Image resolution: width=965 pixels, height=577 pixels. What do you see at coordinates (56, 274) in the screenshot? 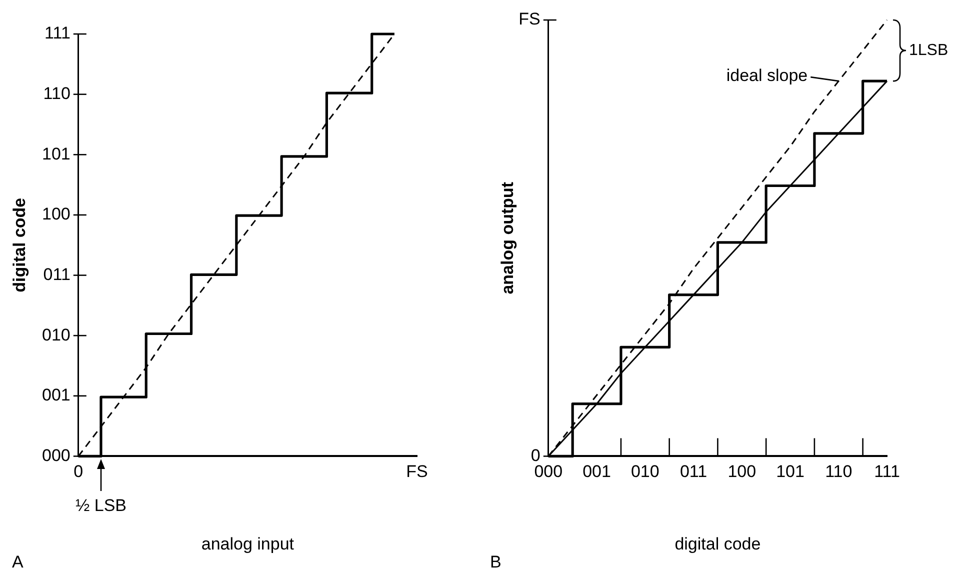
I see `text: 011` at bounding box center [56, 274].